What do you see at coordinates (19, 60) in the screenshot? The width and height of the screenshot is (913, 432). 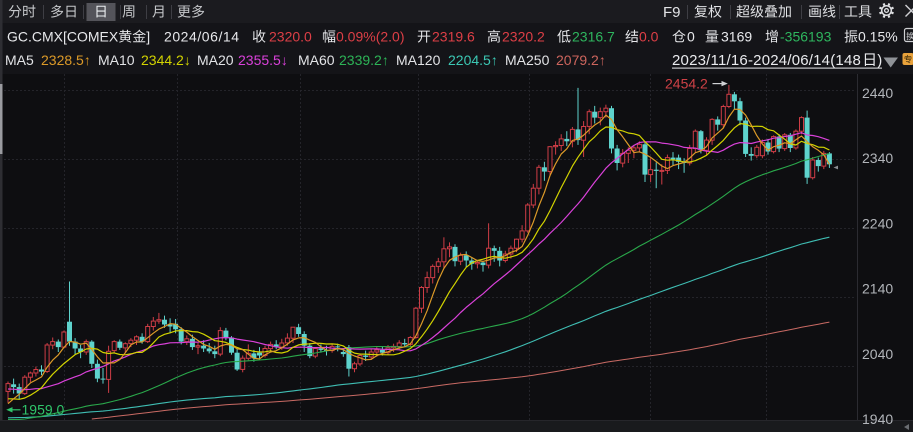 I see `svg-text: MA5` at bounding box center [19, 60].